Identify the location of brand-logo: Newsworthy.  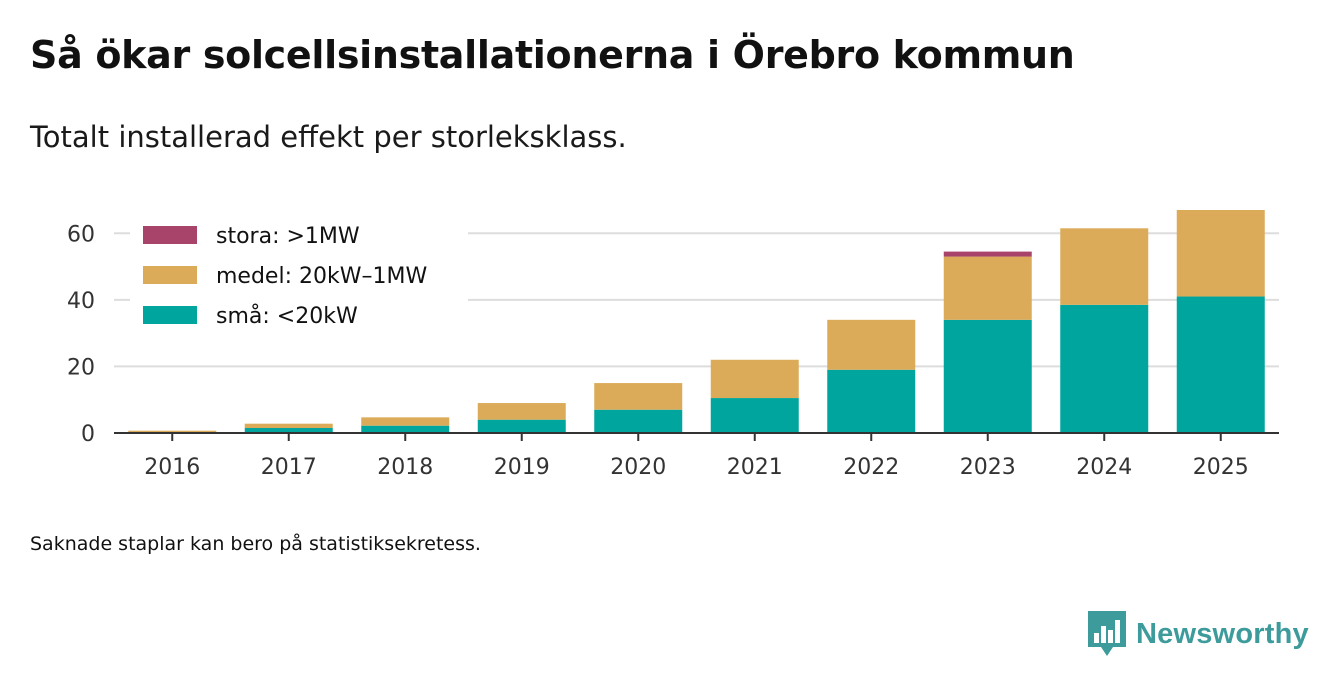
(1198, 634).